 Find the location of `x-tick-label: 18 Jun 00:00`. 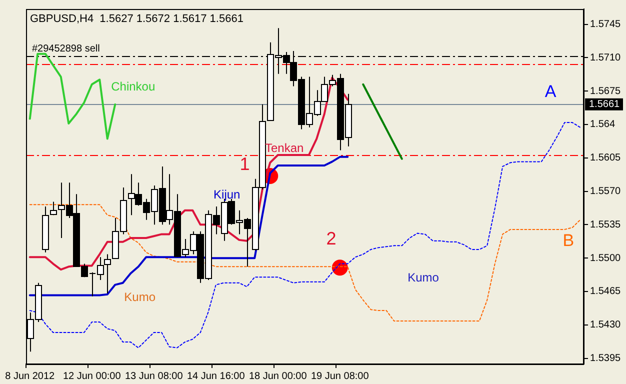

x-tick-label: 18 Jun 00:00 is located at coordinates (278, 376).